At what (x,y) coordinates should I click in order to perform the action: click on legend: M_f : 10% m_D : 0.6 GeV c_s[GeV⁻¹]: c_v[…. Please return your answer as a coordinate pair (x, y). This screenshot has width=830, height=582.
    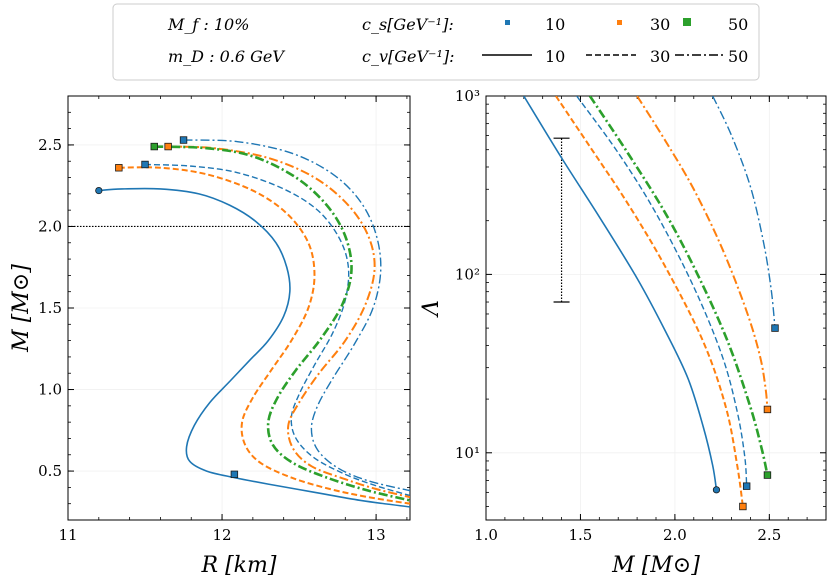
    Looking at the image, I should click on (436, 42).